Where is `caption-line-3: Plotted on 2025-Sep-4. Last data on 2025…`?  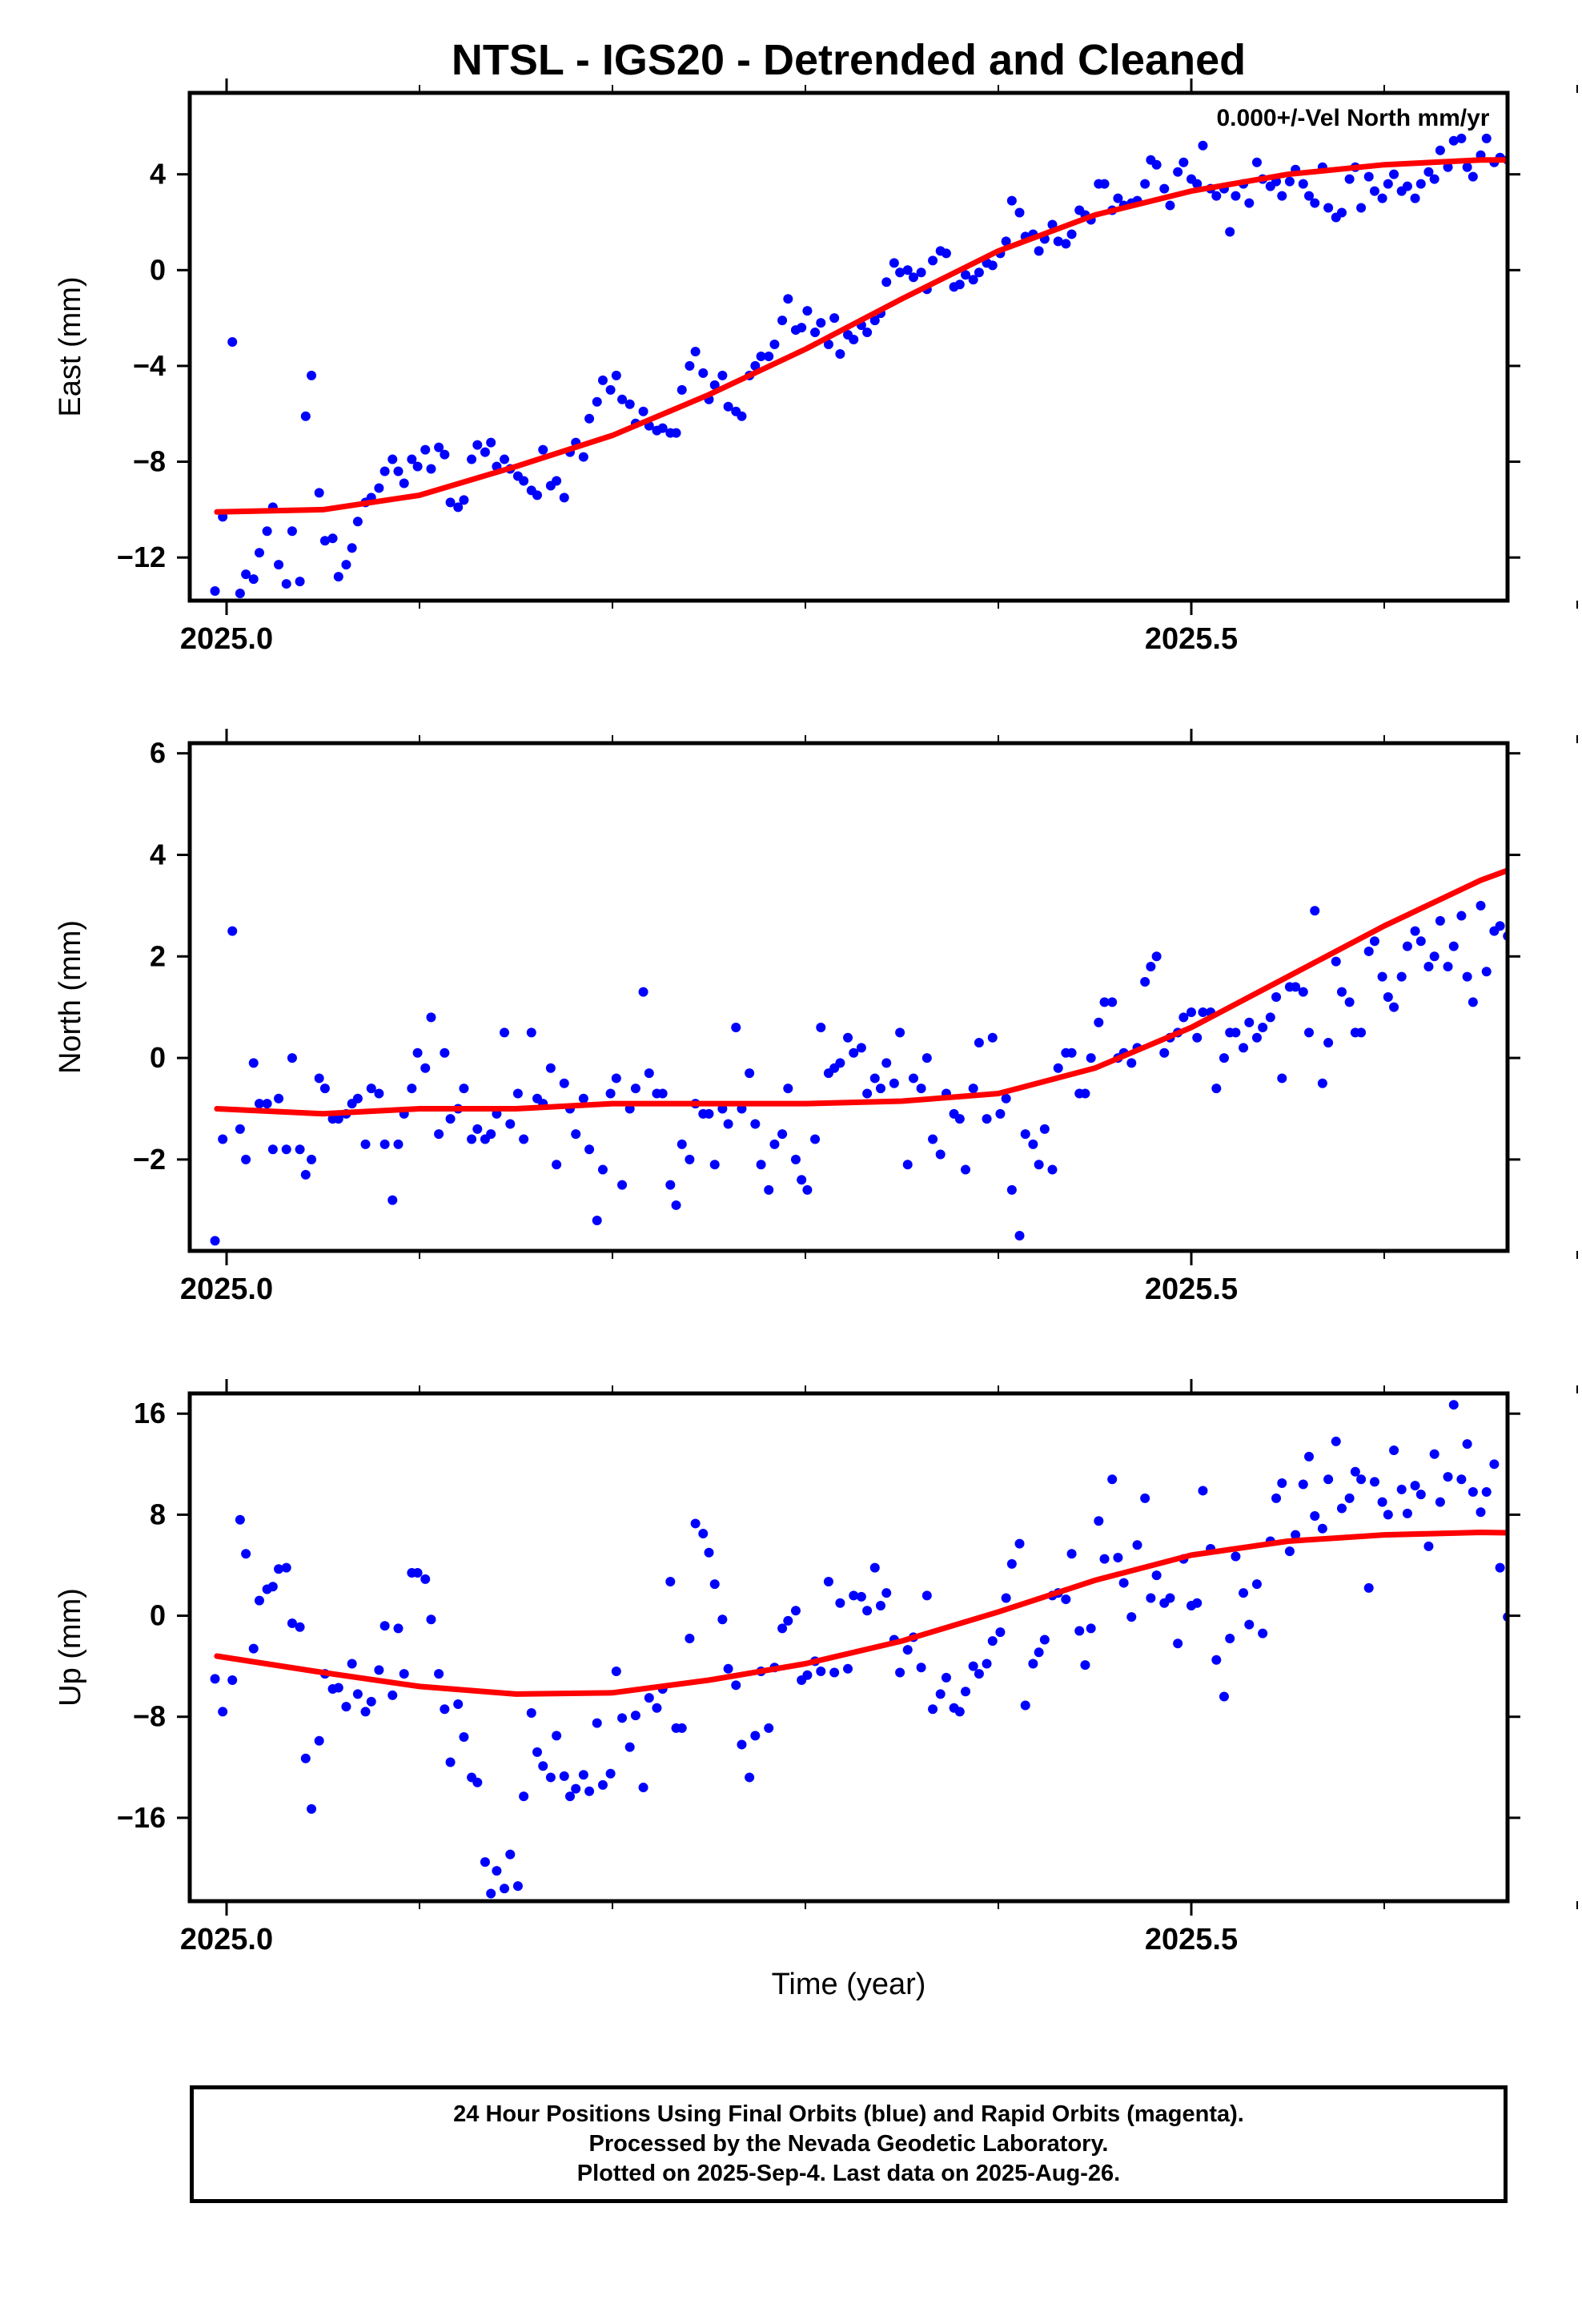
caption-line-3: Plotted on 2025-Sep-4. Last data on 2025… is located at coordinates (848, 2173).